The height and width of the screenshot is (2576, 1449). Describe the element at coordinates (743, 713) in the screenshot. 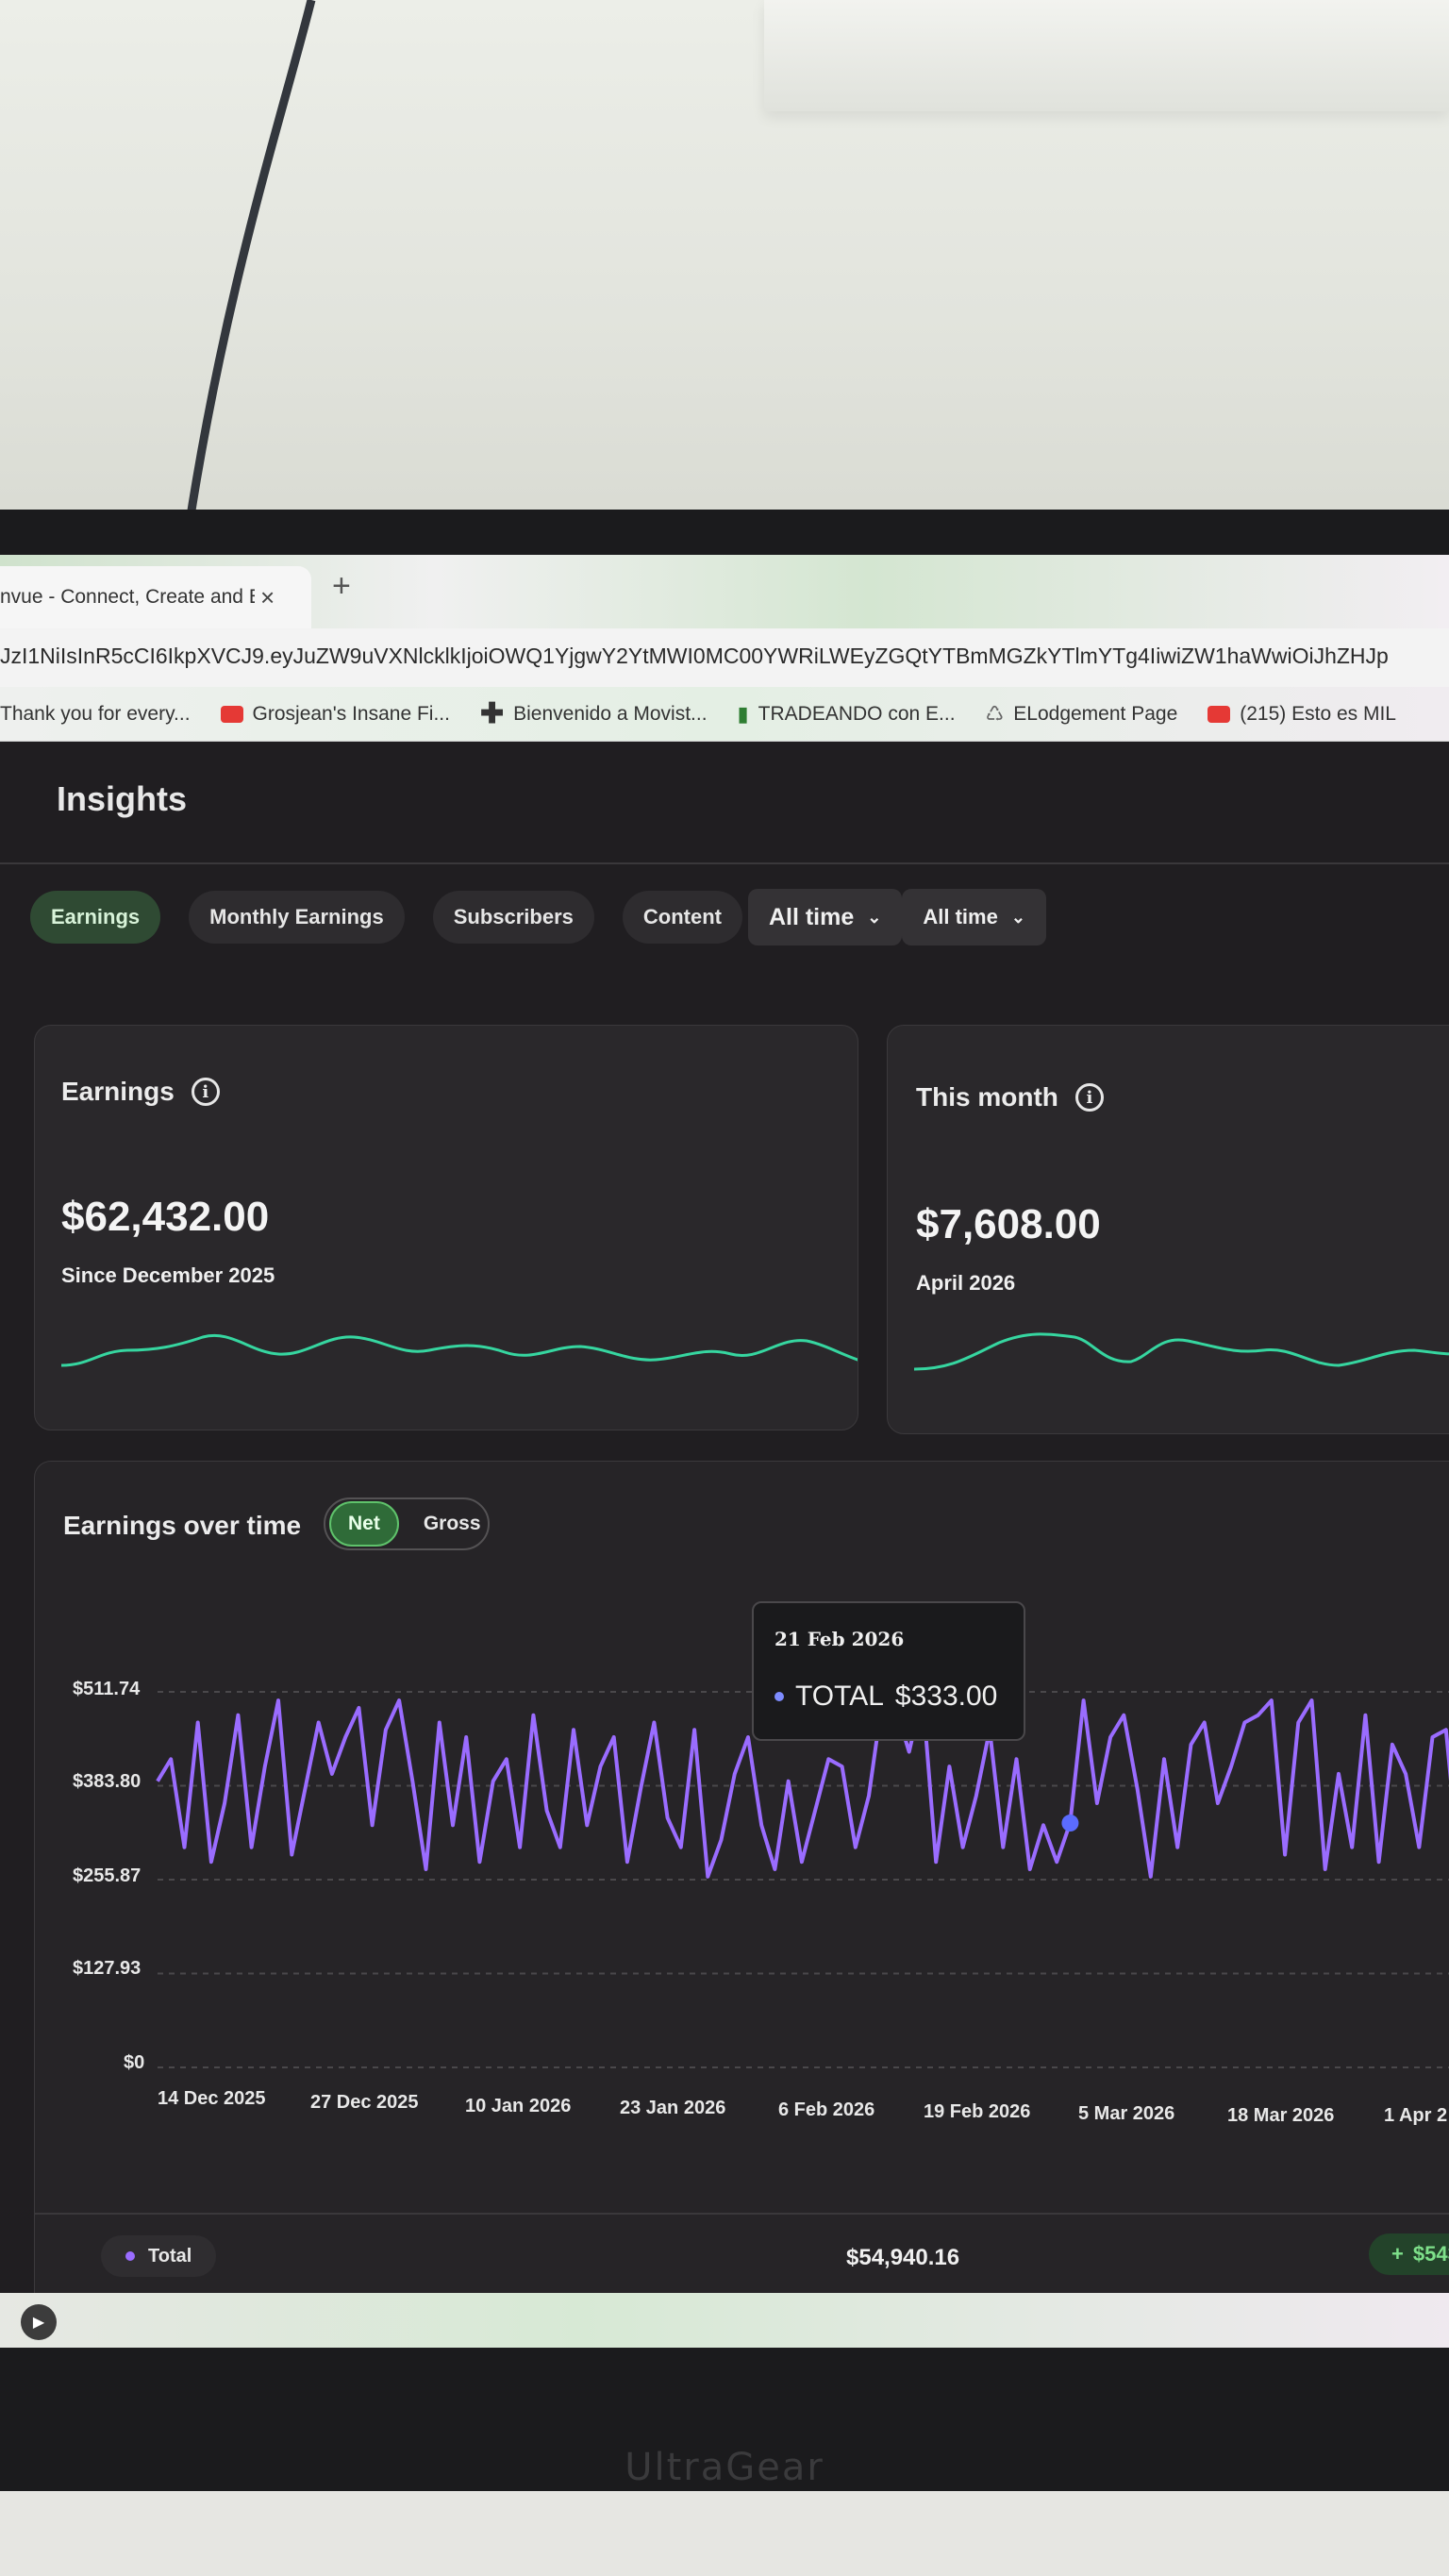

I see `chart-icon: ▮` at that location.